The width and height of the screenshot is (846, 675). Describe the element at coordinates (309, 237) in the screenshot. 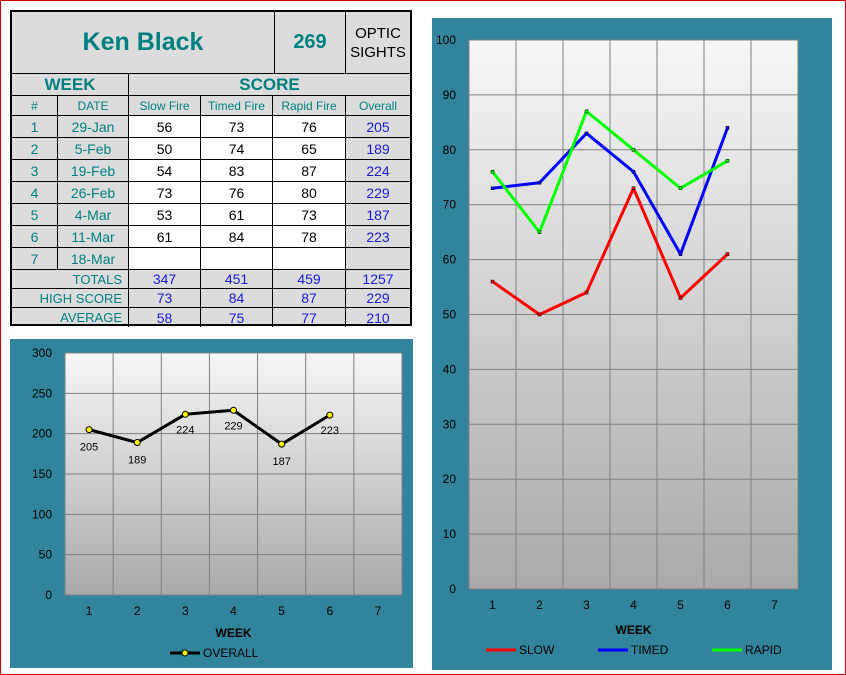

I see `rapid-fire-score: 78` at that location.